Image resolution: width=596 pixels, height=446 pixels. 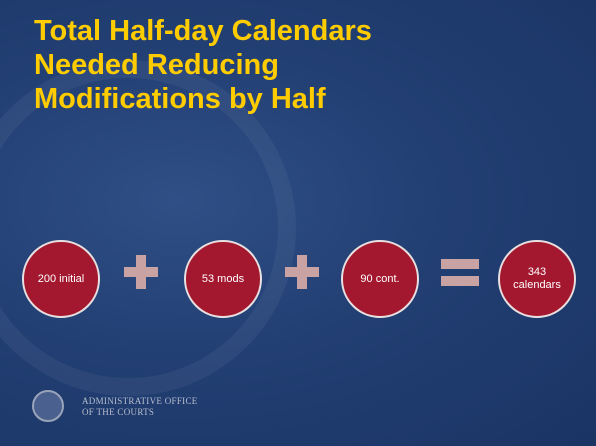 I want to click on circle: 200 initial, so click(x=61, y=279).